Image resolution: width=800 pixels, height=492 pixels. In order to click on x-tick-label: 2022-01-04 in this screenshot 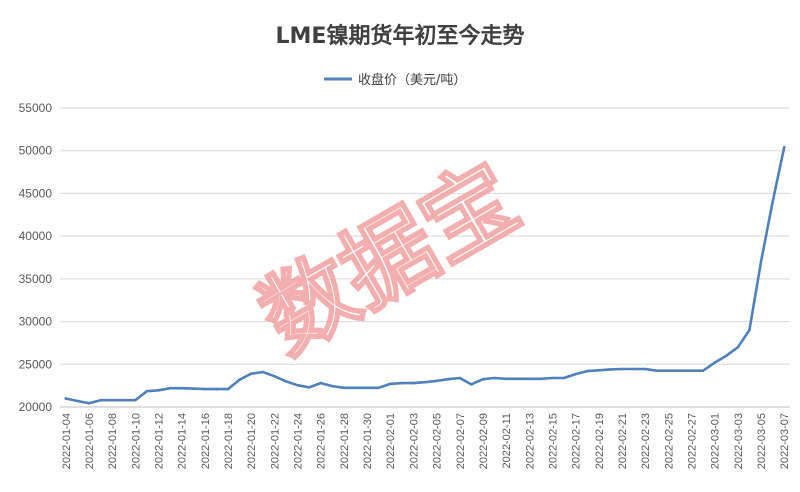, I will do `click(67, 441)`.